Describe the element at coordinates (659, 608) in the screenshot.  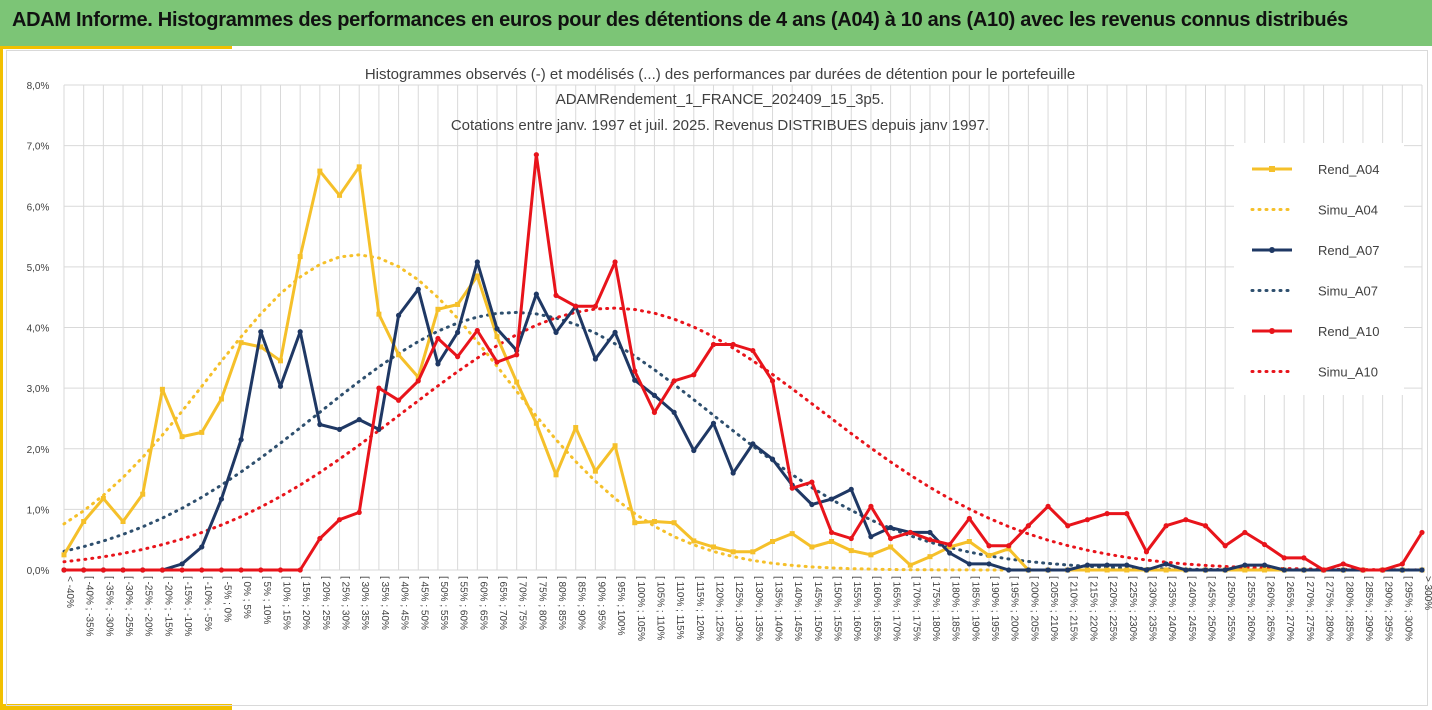
I see `x-tick-label: [ 105% ; 110%` at that location.